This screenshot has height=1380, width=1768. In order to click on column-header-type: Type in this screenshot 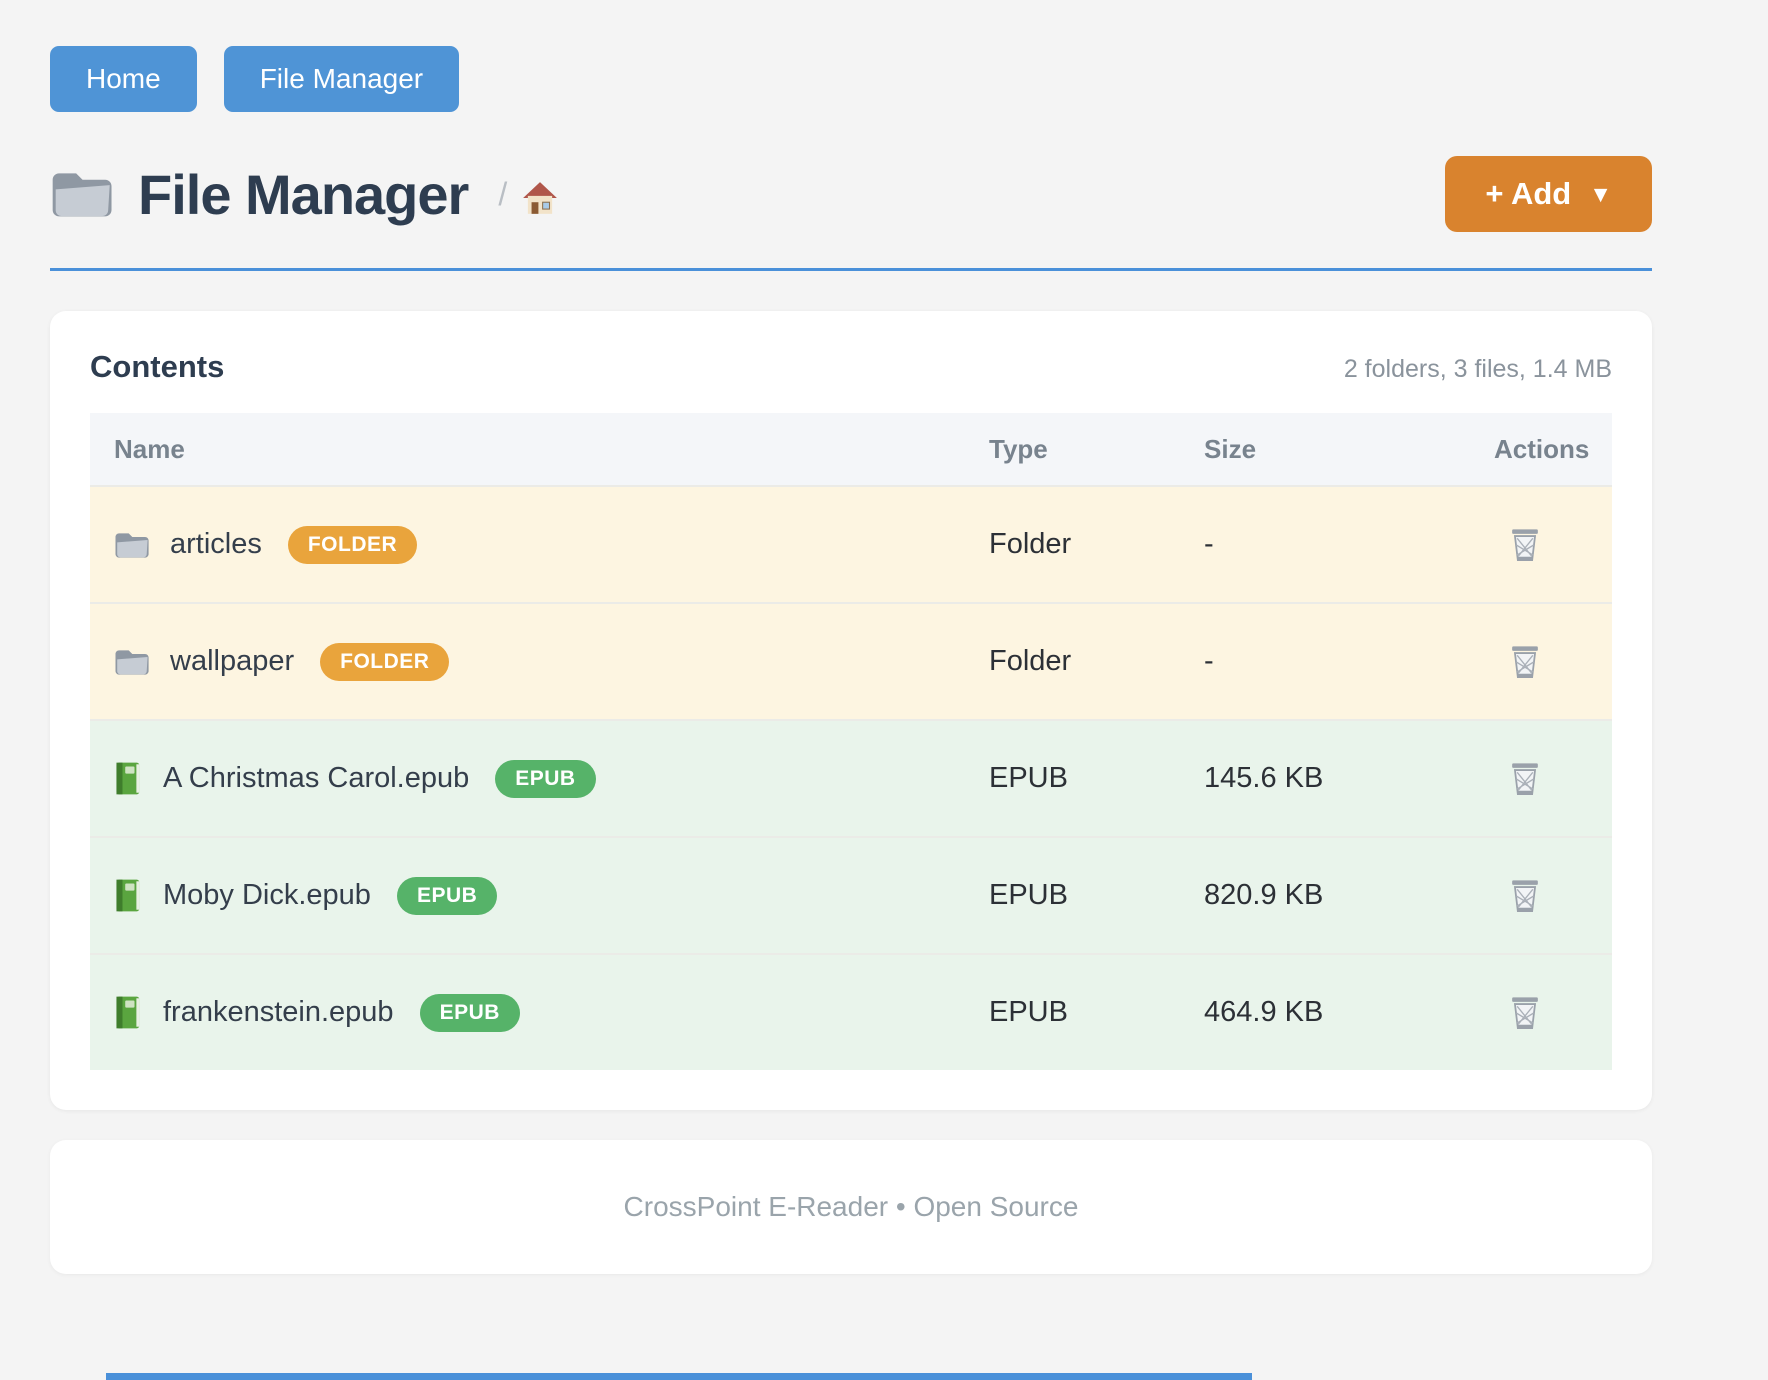, I will do `click(1018, 448)`.